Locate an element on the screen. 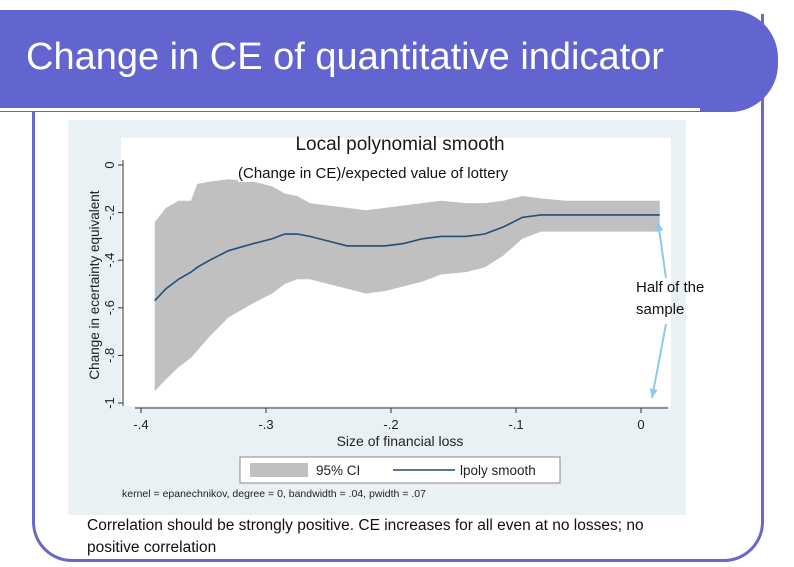 The height and width of the screenshot is (567, 794). y-axis-label: Change in ecertainty equivalent is located at coordinates (94, 284).